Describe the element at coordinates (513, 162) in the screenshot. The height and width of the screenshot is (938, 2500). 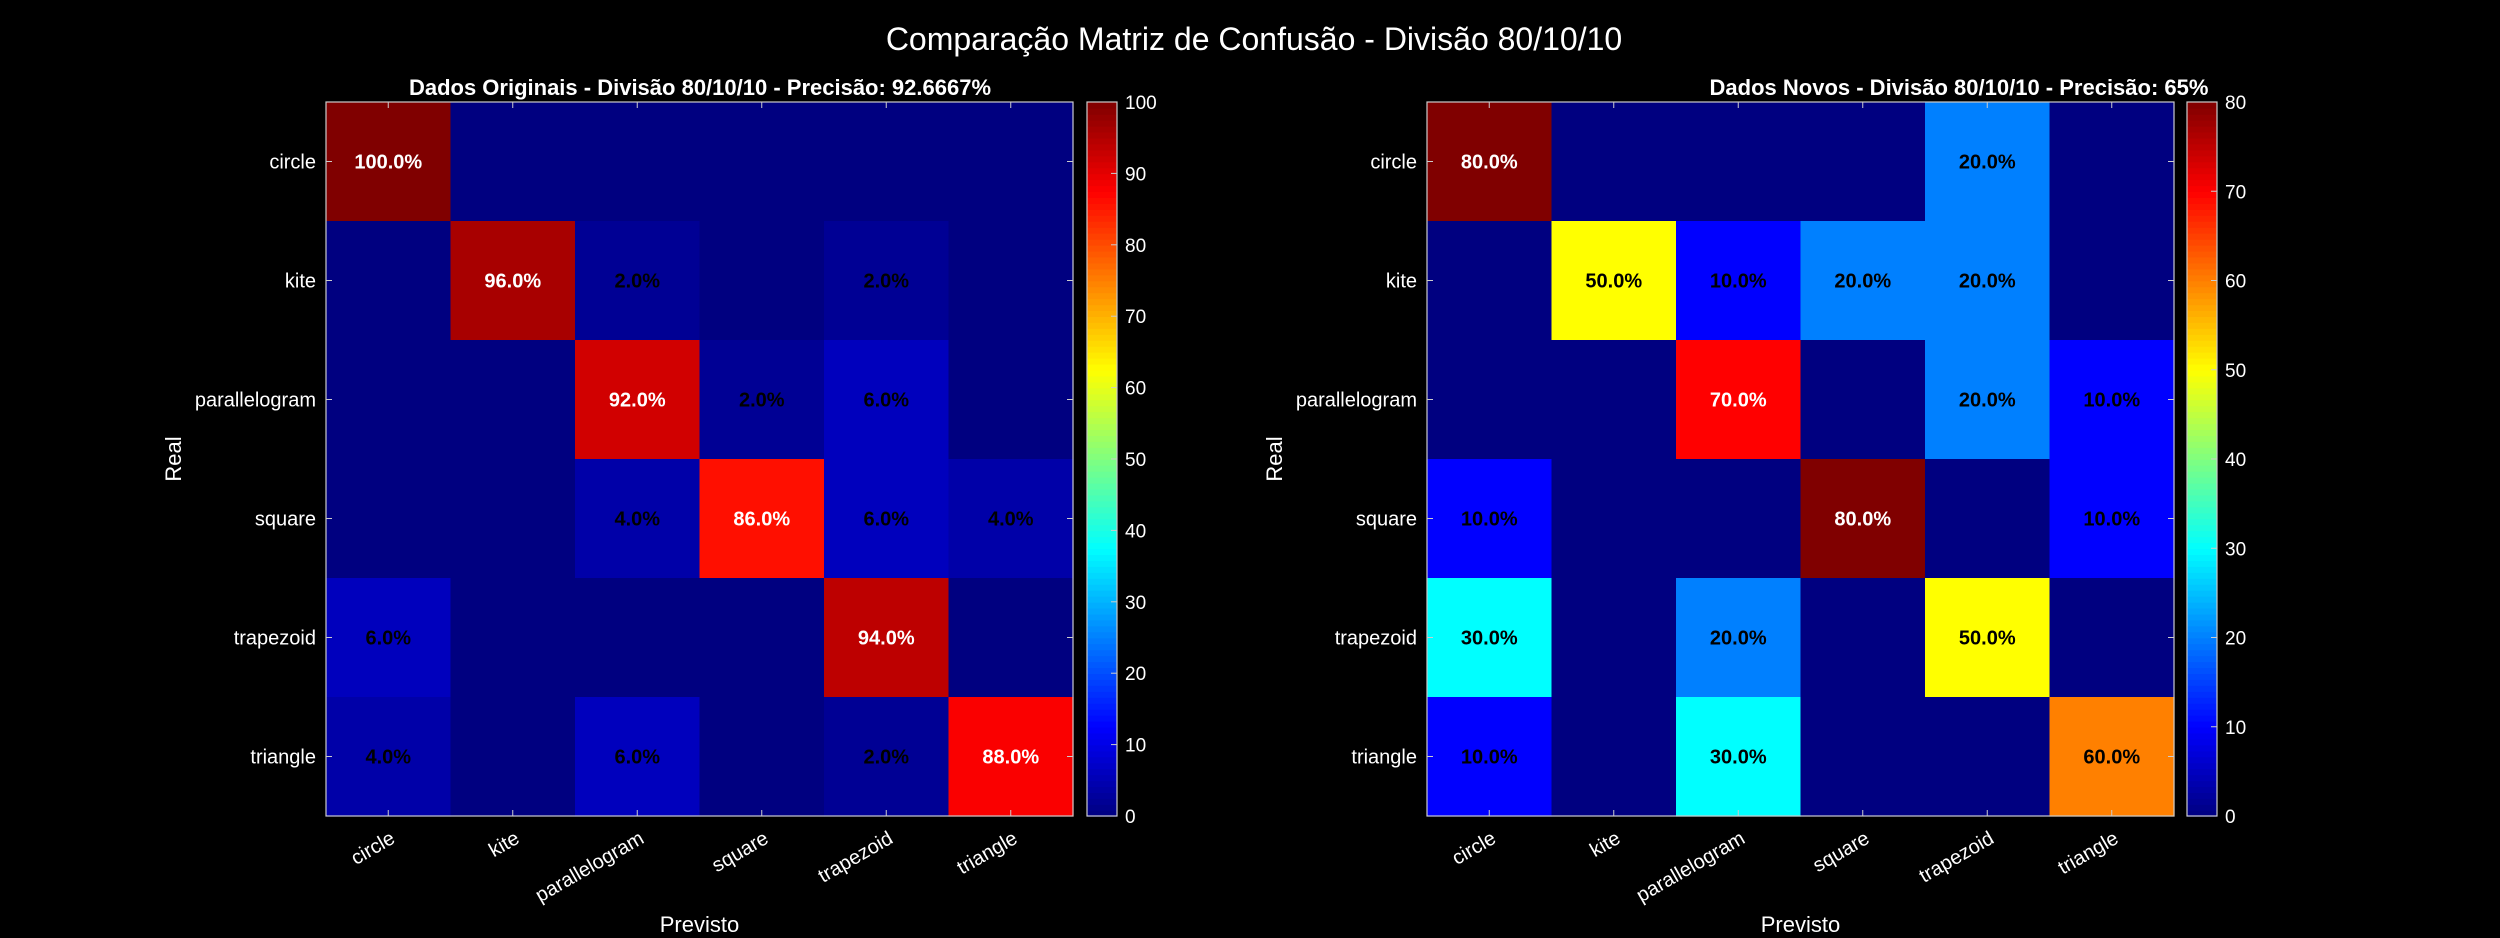
I see `heatmap-cell-circle-kite` at that location.